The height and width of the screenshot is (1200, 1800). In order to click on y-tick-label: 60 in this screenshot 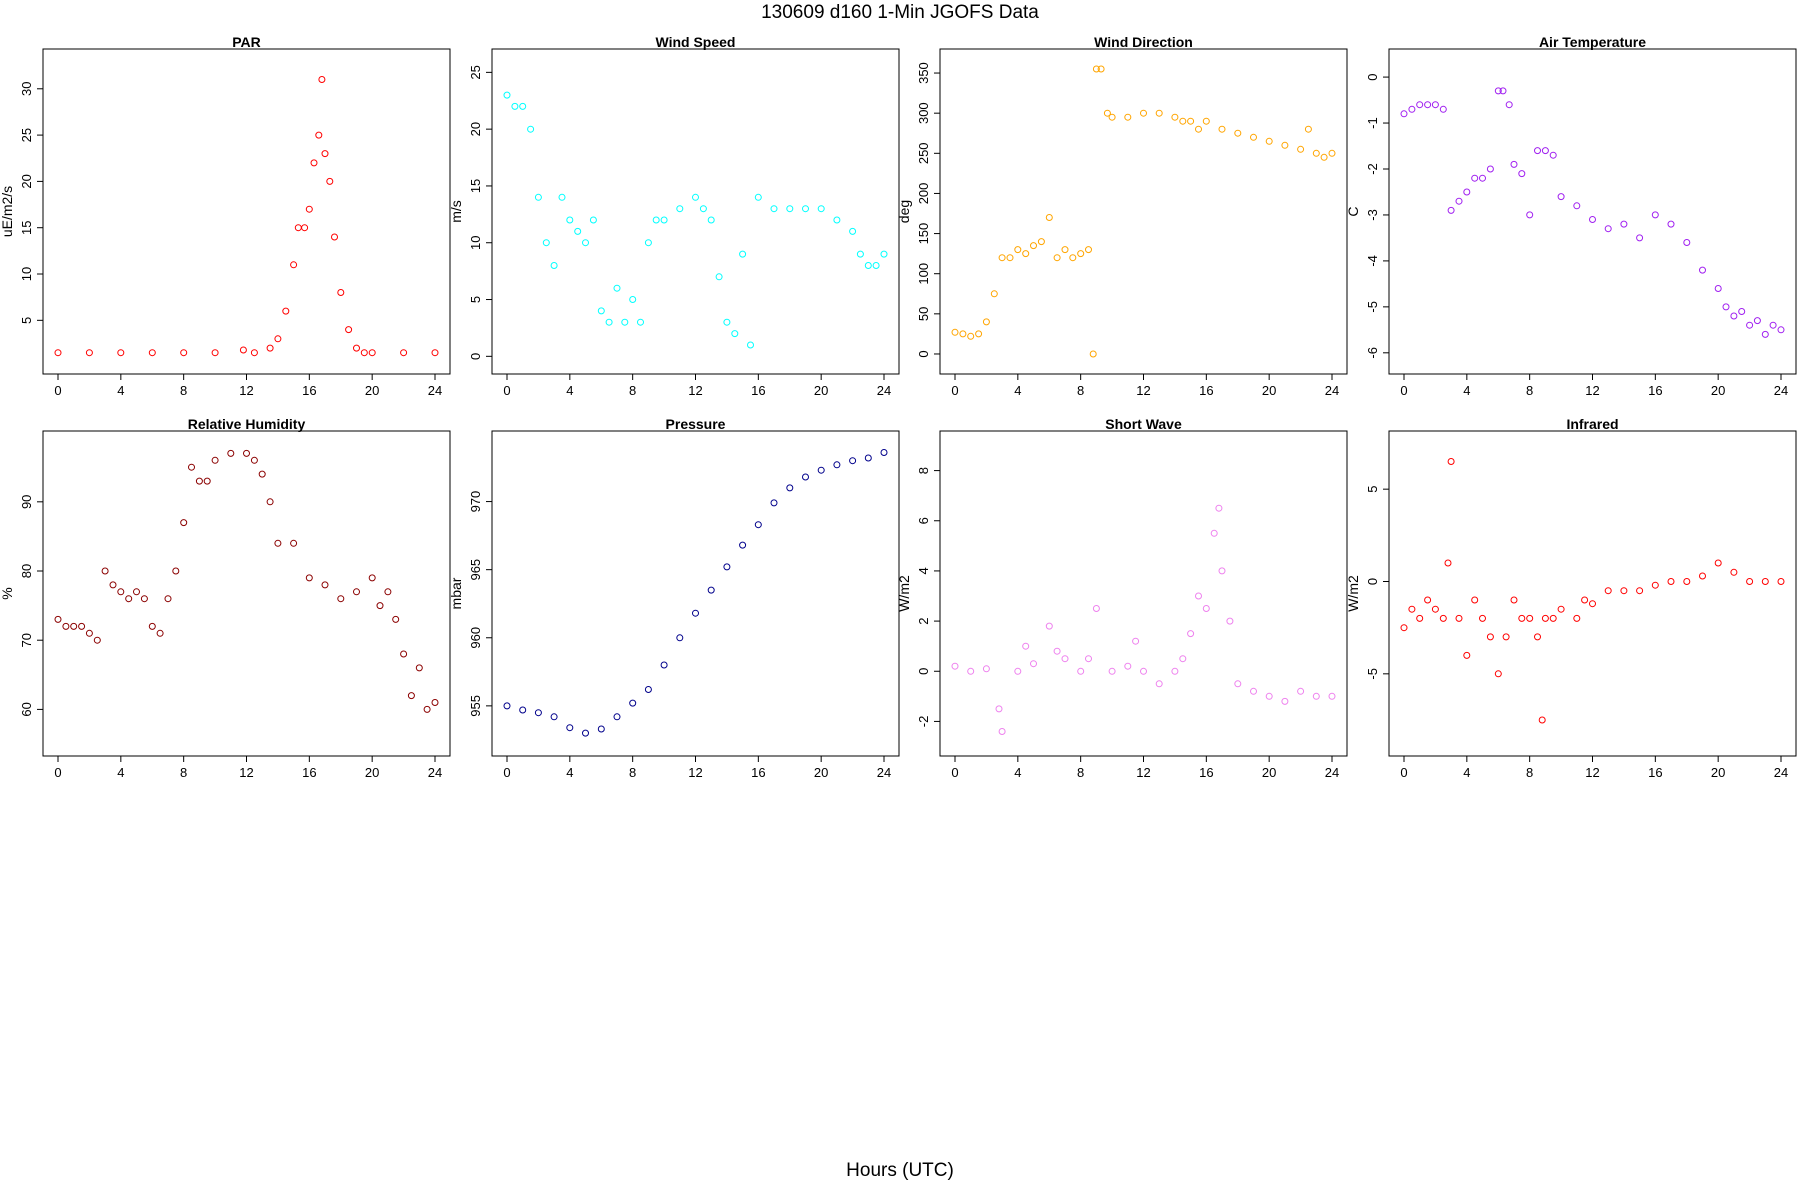, I will do `click(26, 709)`.